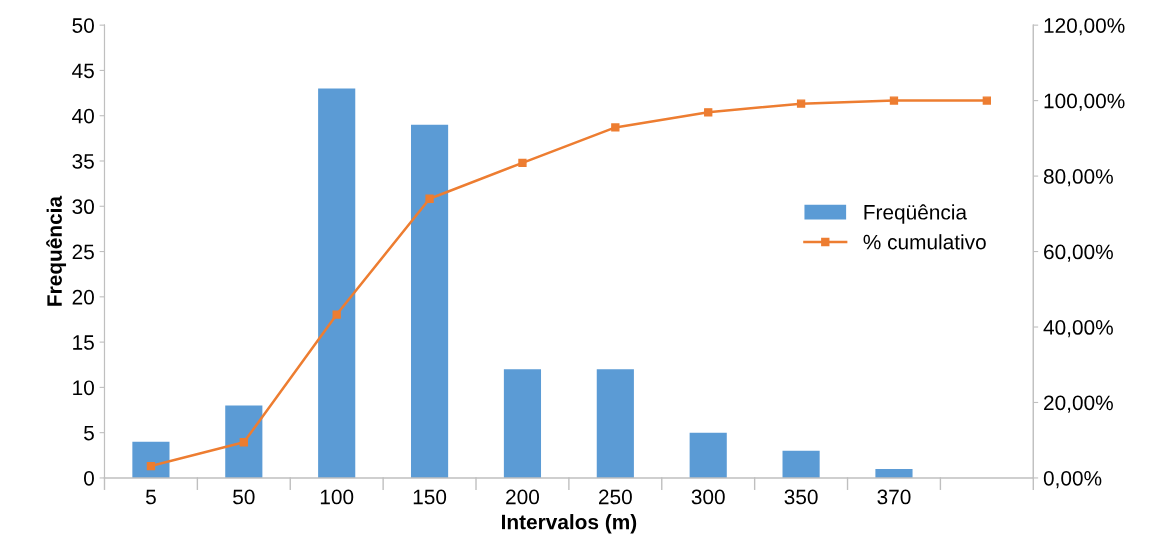  I want to click on x-tick-label: 370, so click(894, 497).